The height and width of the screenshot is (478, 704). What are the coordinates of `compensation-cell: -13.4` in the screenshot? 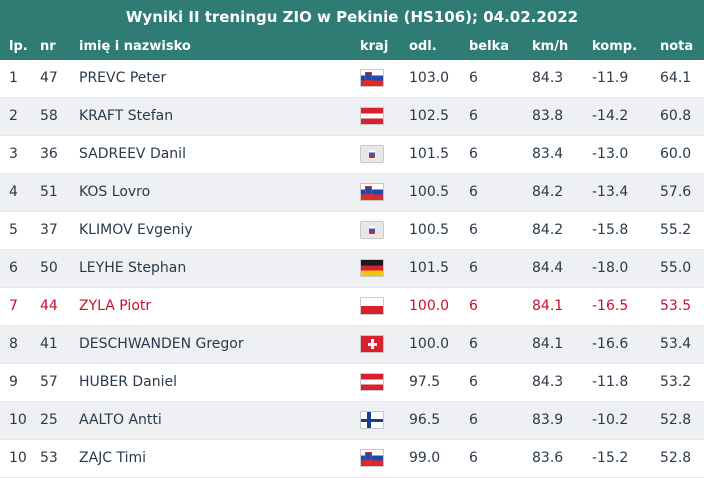 It's located at (626, 193).